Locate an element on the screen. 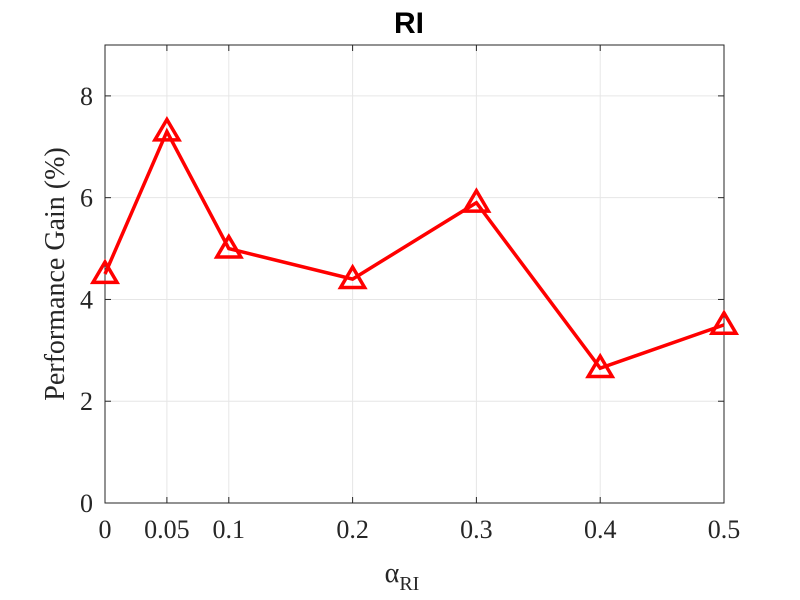 This screenshot has width=800, height=600. y-tick-labels: 0 2 4 6 8 is located at coordinates (86, 300).